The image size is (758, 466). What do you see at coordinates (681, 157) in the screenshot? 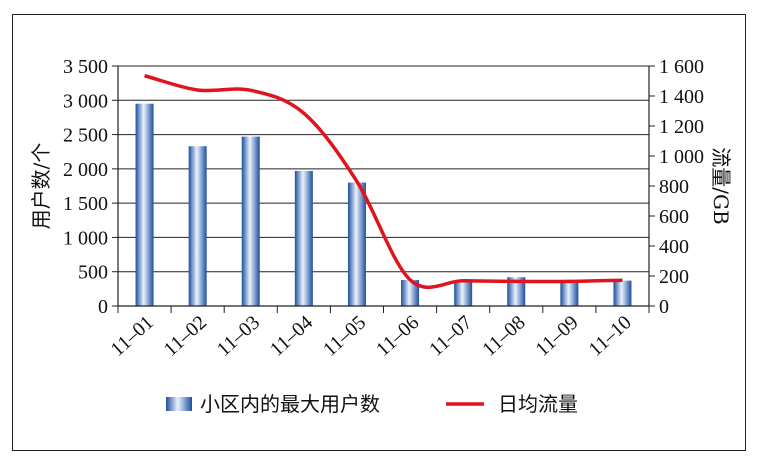
I see `y2-tick-label: 1 000` at bounding box center [681, 157].